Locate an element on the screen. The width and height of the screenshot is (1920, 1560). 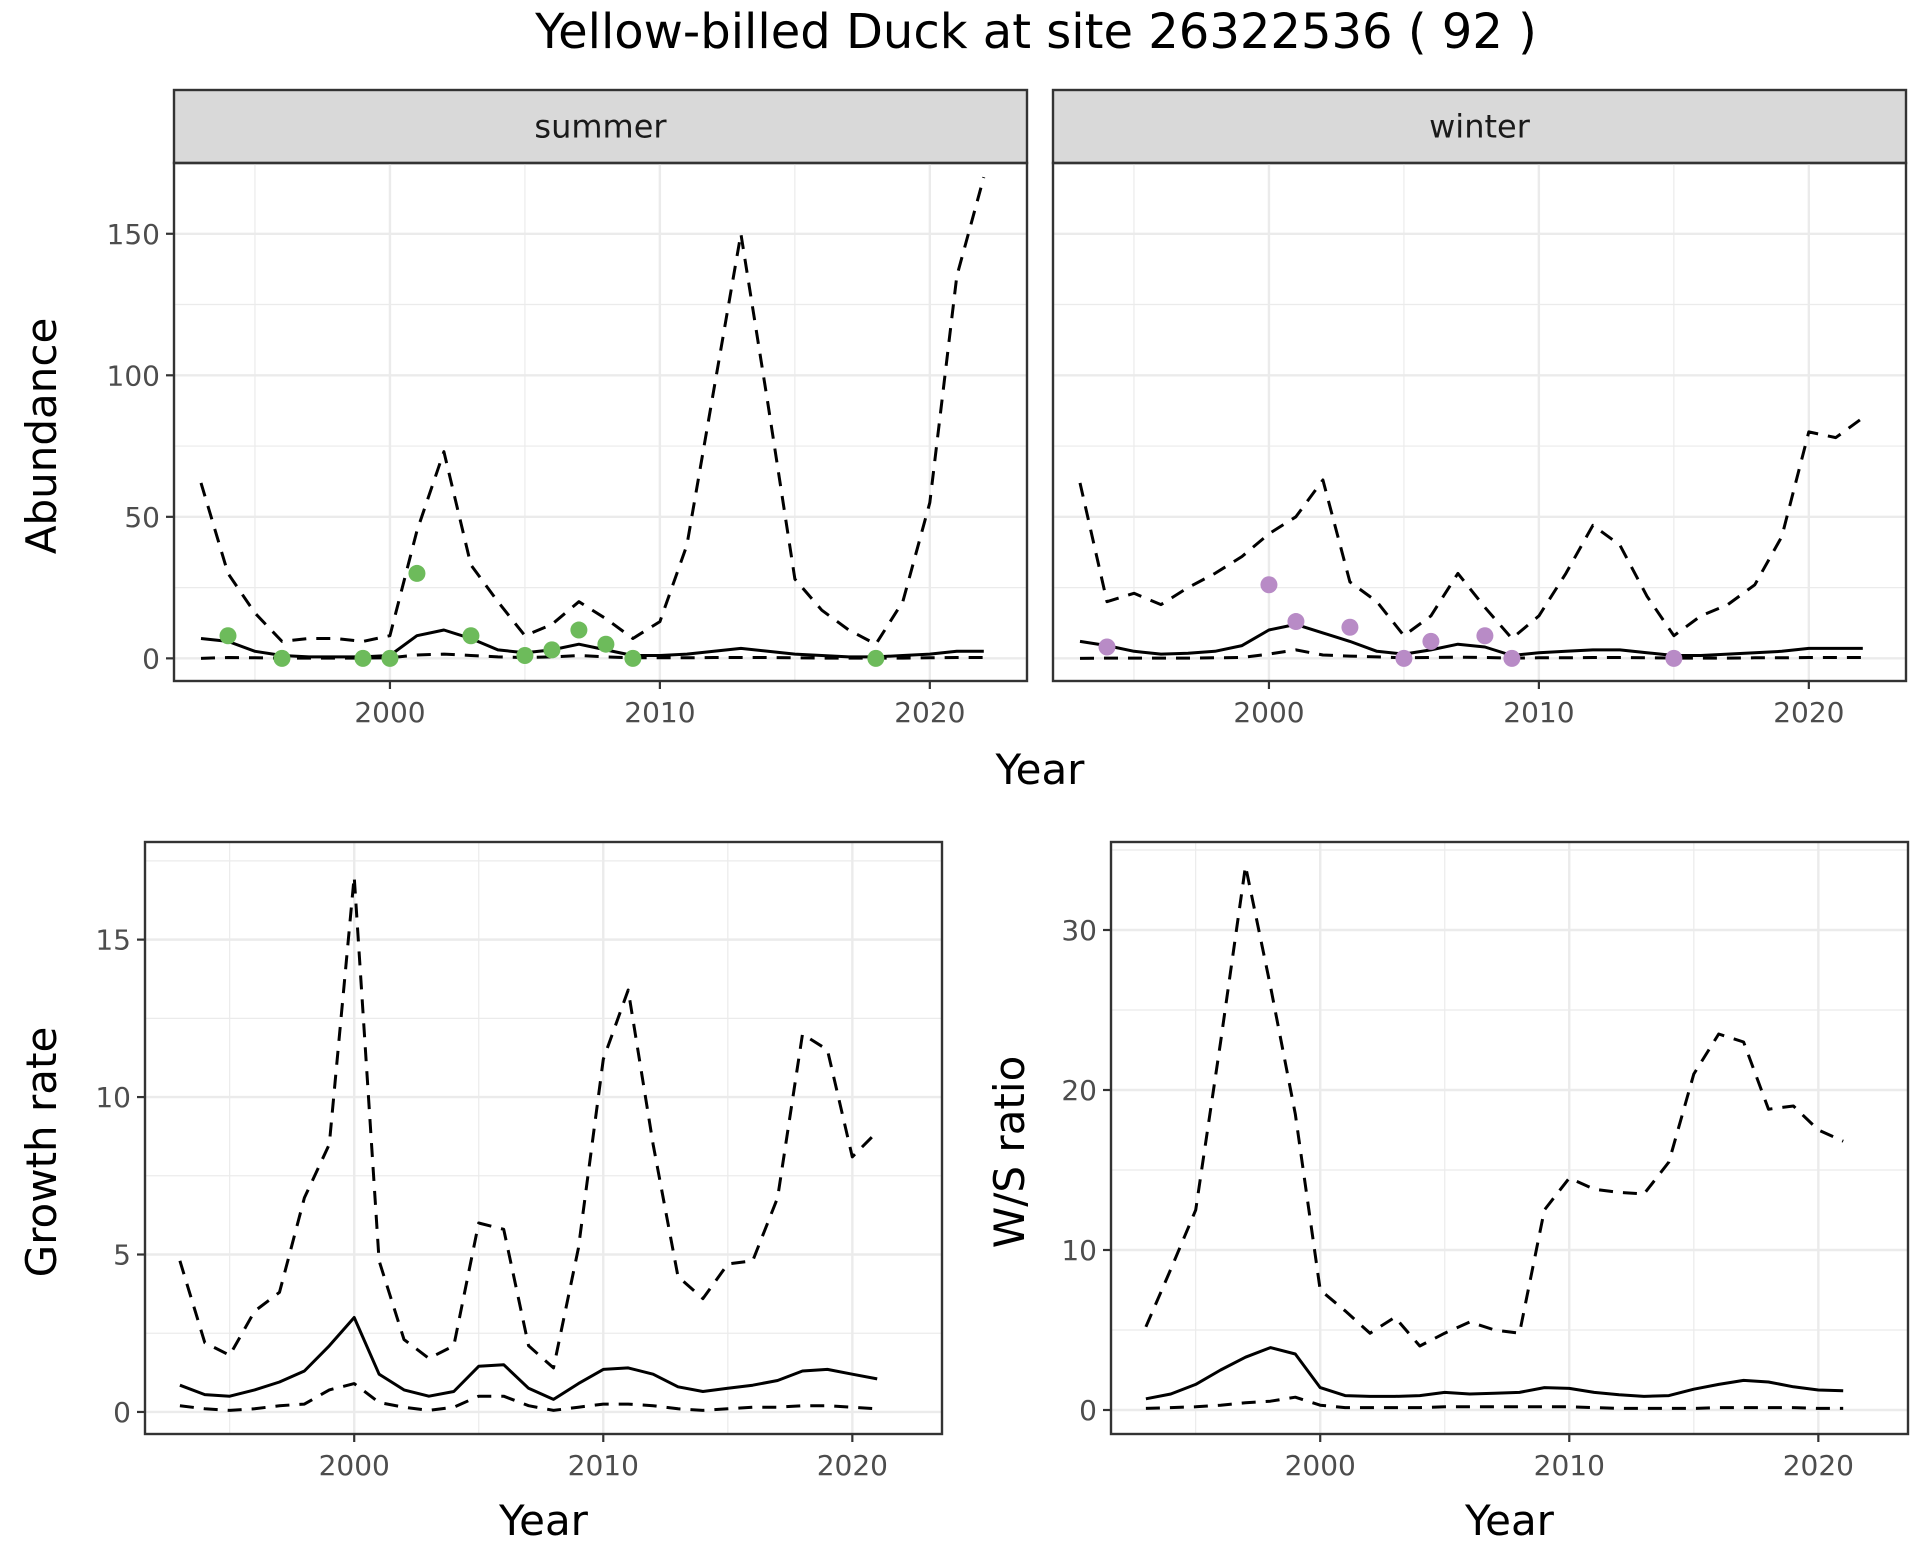
y-tick-label: 100 is located at coordinates (133, 375).